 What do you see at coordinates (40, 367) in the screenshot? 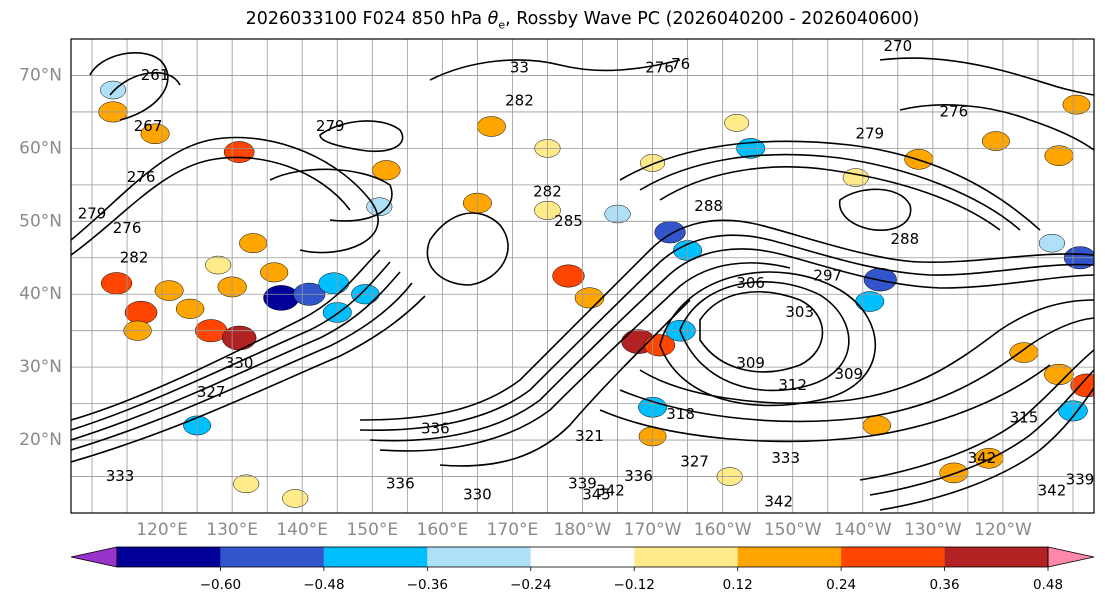
I see `latitude-tick-label: 30°N` at bounding box center [40, 367].